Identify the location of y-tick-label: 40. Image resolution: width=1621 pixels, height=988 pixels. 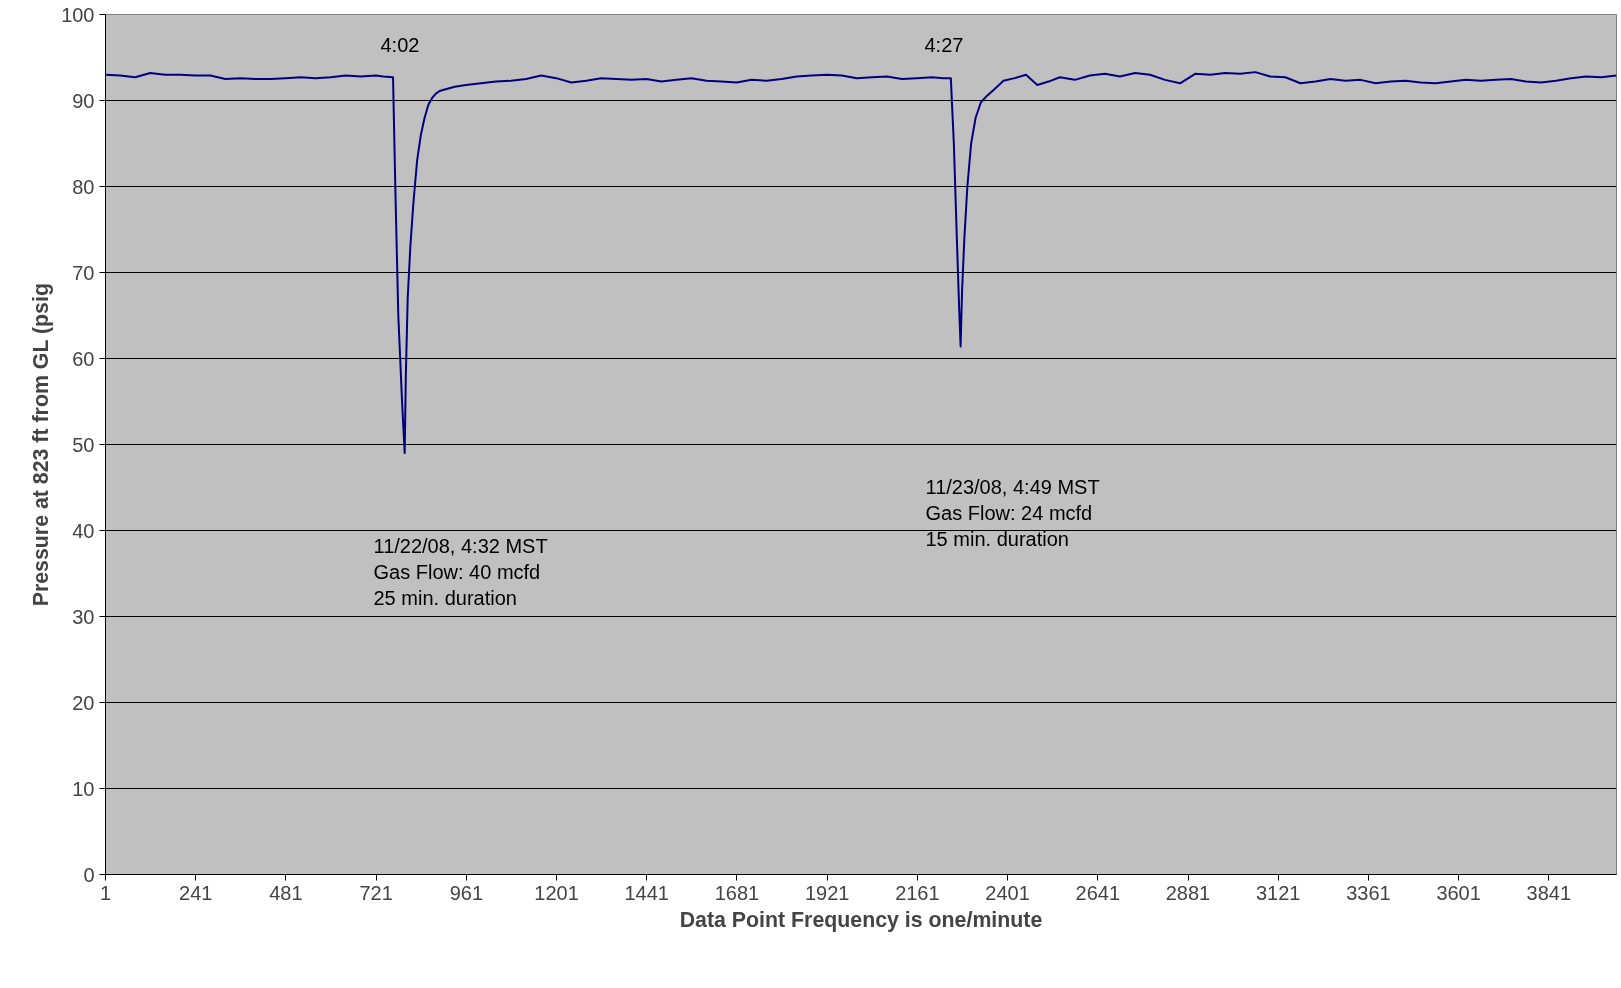
(83, 530).